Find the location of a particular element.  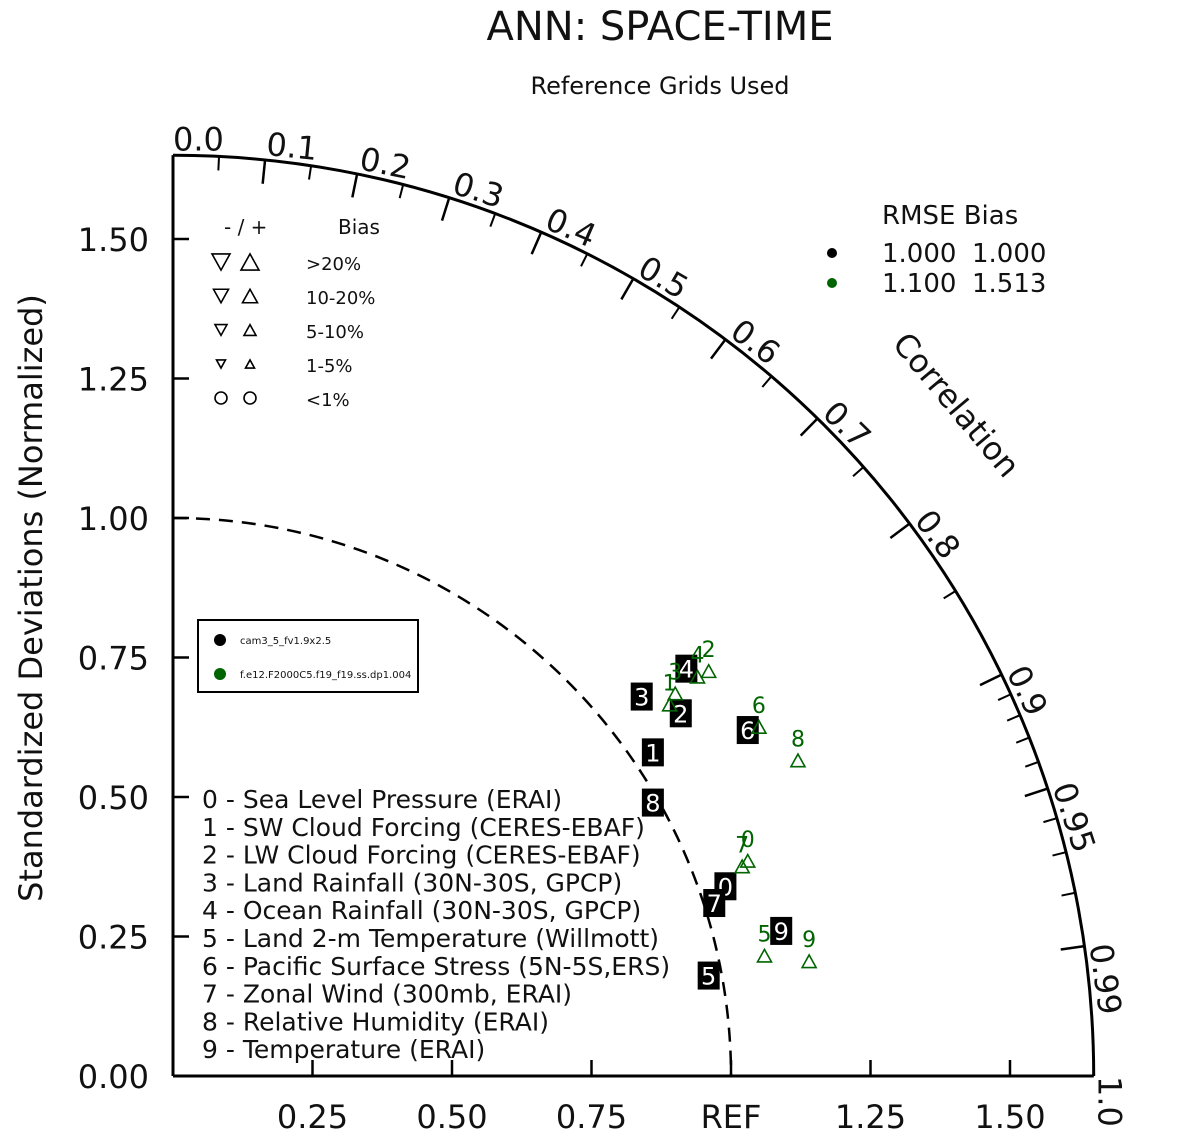

correlation-tick-label: 0.95 is located at coordinates (1074, 818).